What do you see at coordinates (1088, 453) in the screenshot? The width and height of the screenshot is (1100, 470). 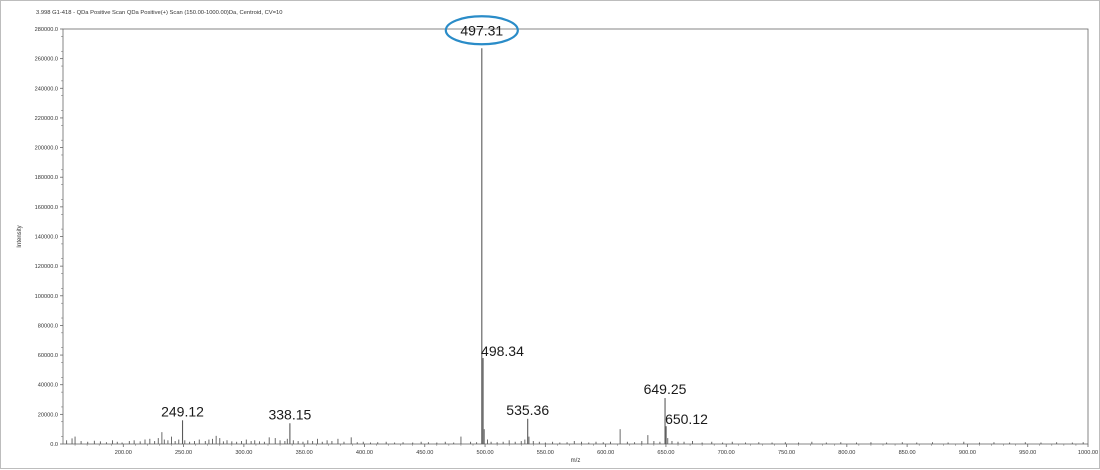 I see `x-tick-label: 1000.00` at bounding box center [1088, 453].